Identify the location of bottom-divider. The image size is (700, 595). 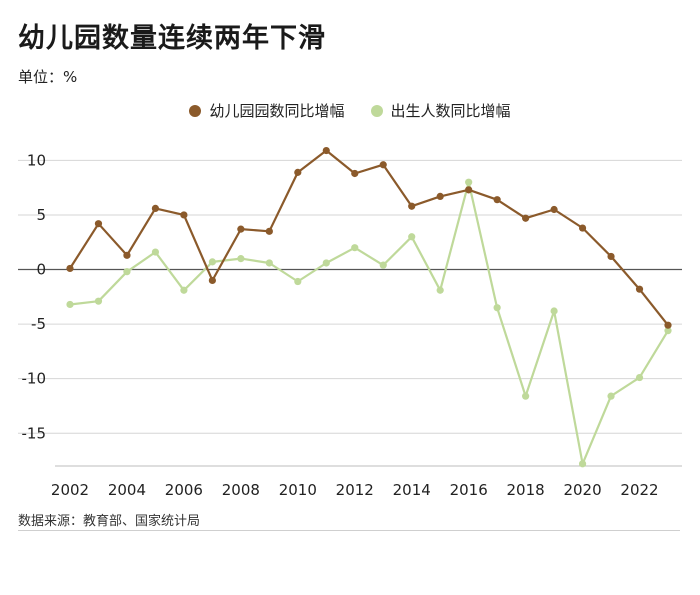
(349, 530).